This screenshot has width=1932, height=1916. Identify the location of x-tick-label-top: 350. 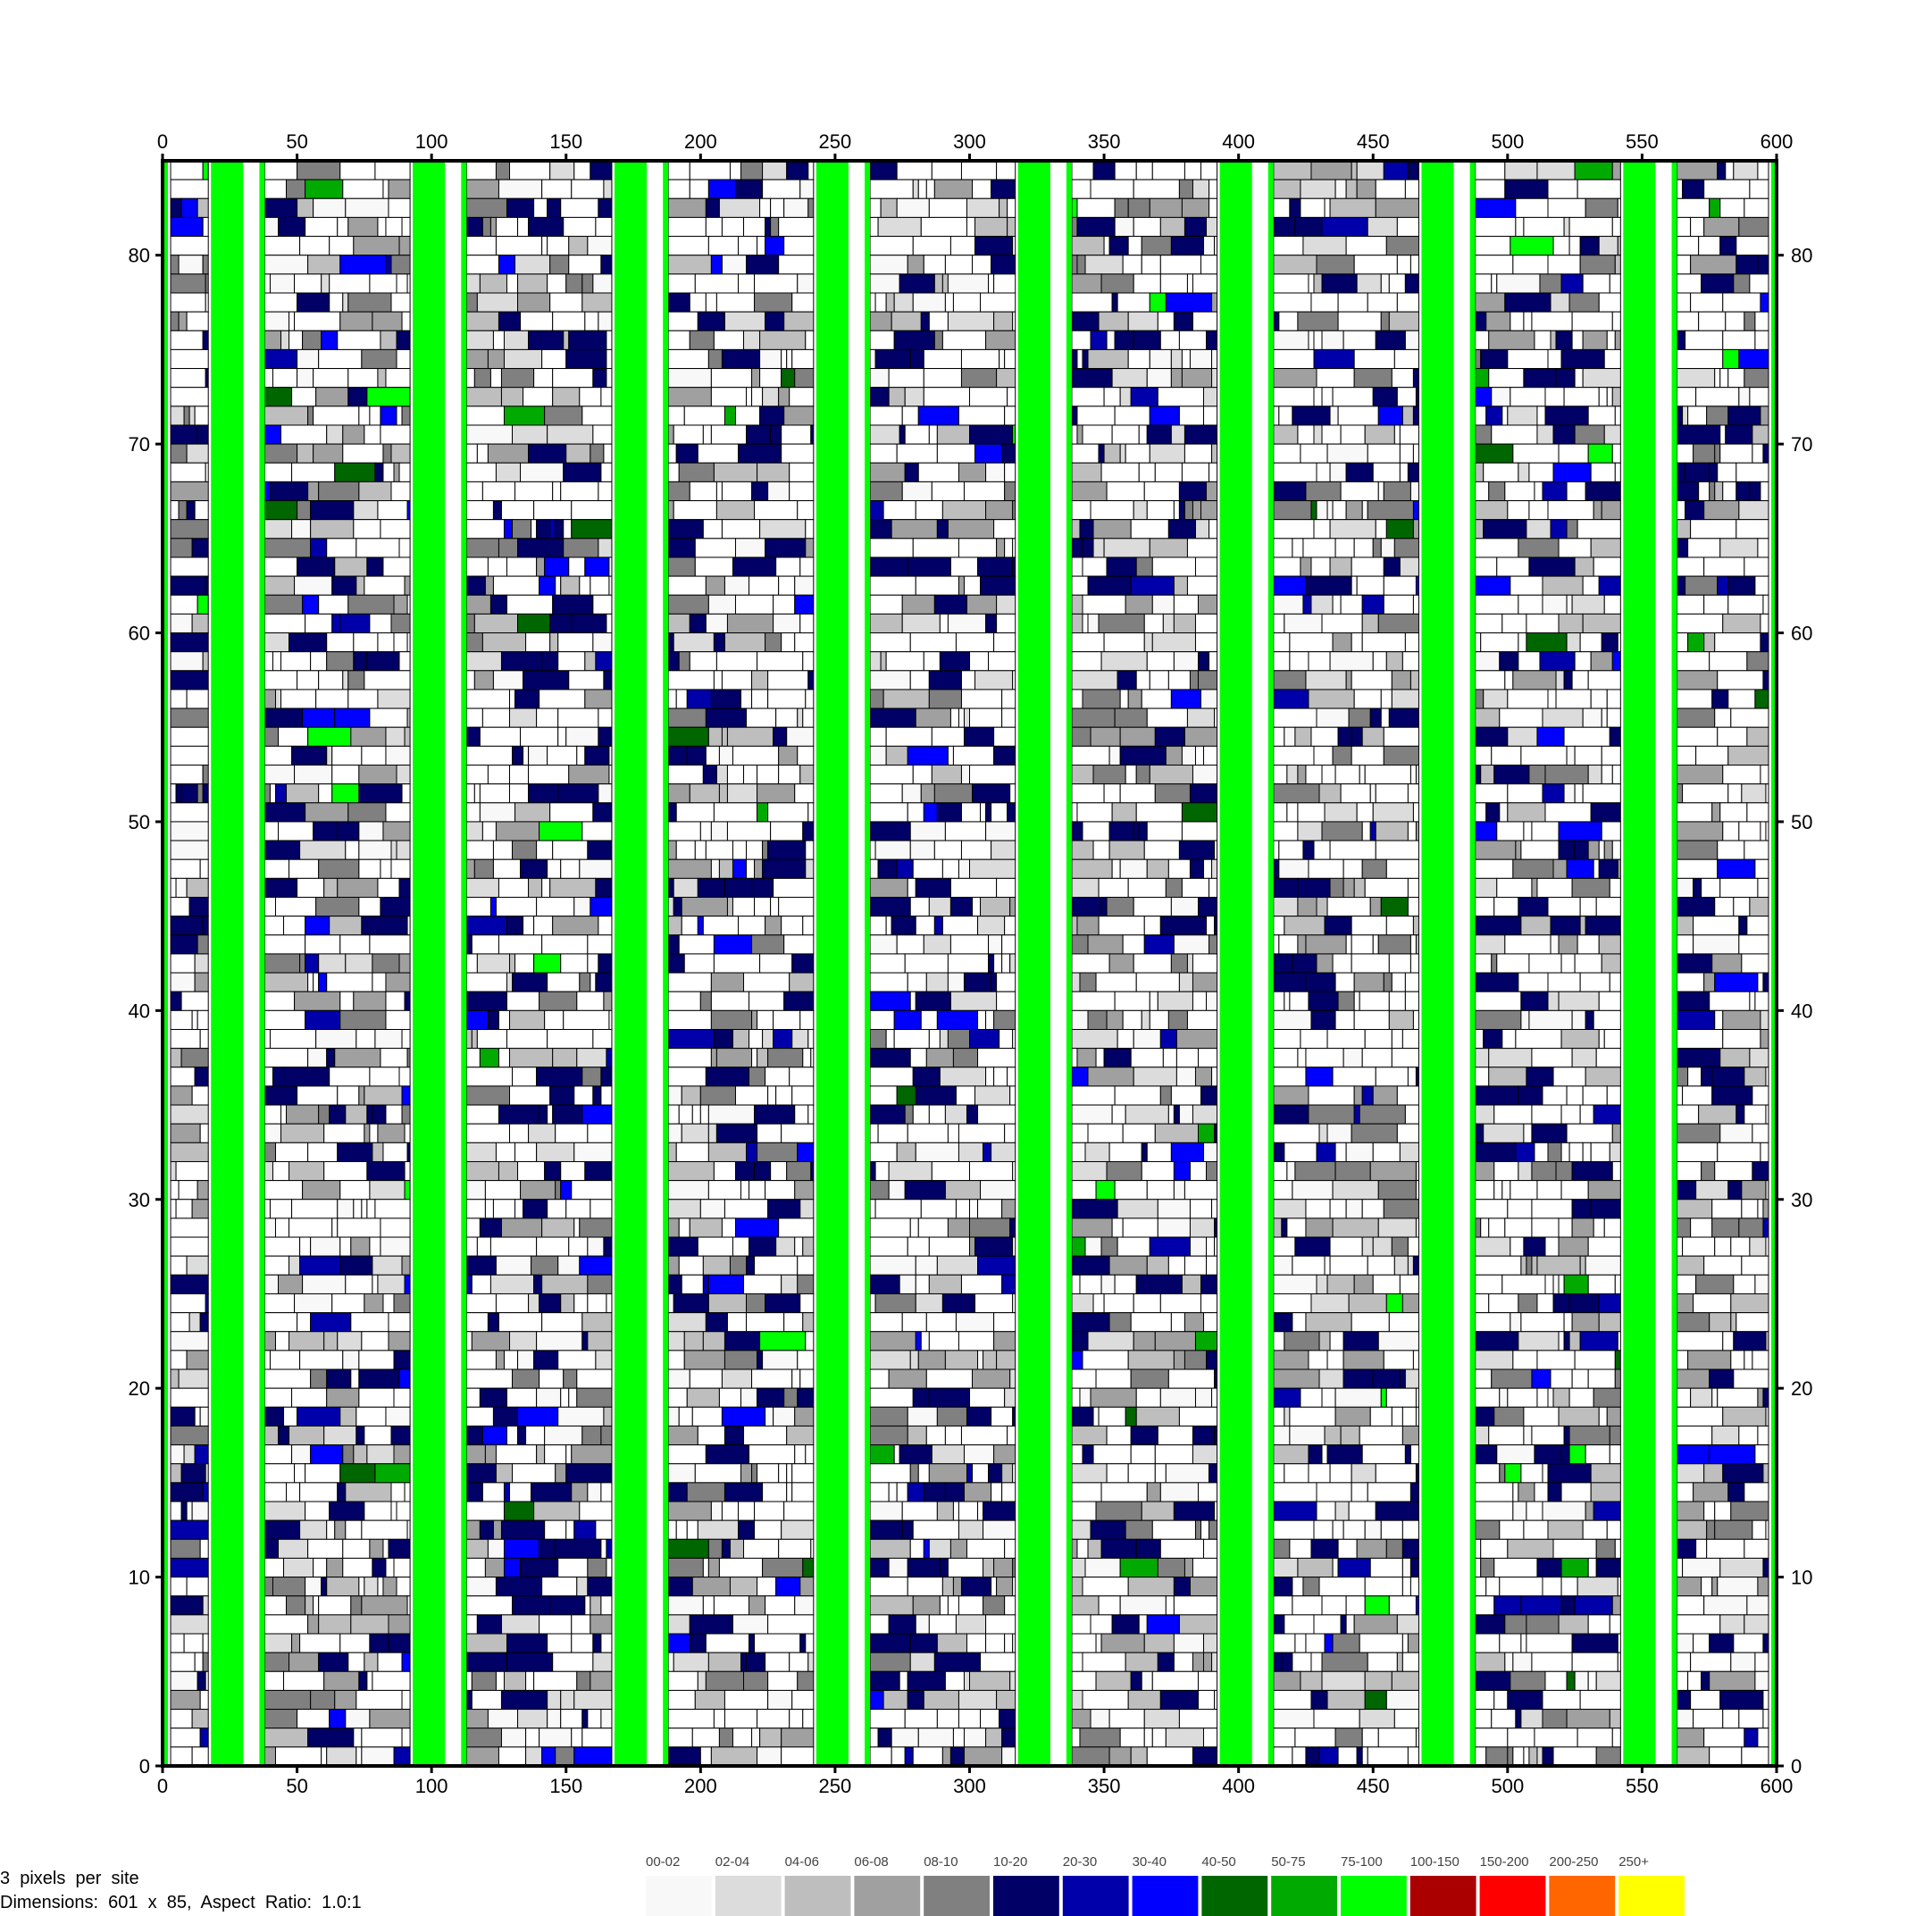
(1105, 141).